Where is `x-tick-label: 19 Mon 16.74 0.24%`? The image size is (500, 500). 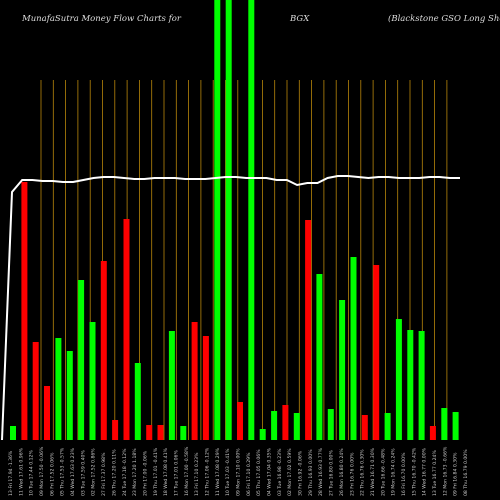 x-tick-label: 19 Mon 16.74 0.24% is located at coordinates (394, 472).